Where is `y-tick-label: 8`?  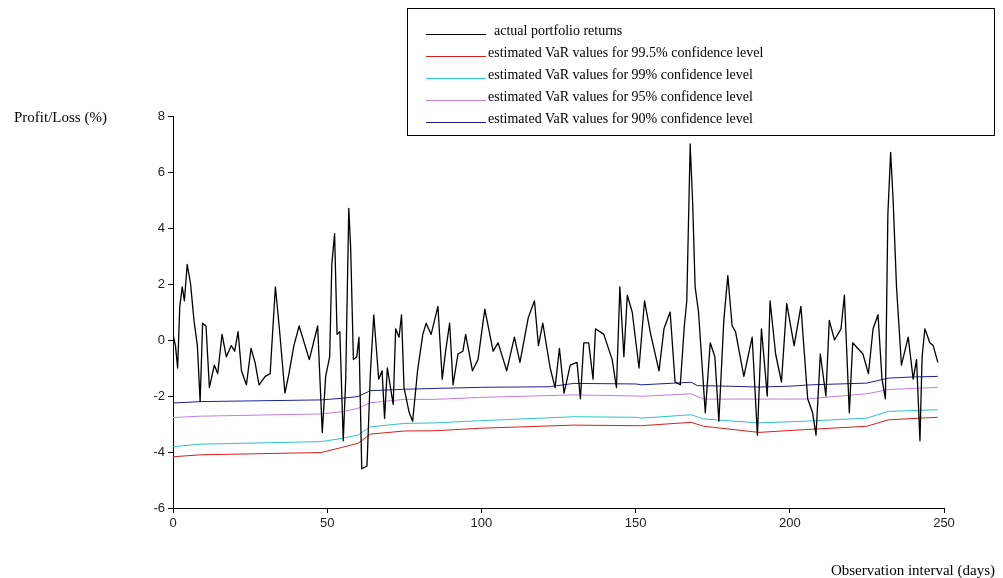
y-tick-label: 8 is located at coordinates (161, 115).